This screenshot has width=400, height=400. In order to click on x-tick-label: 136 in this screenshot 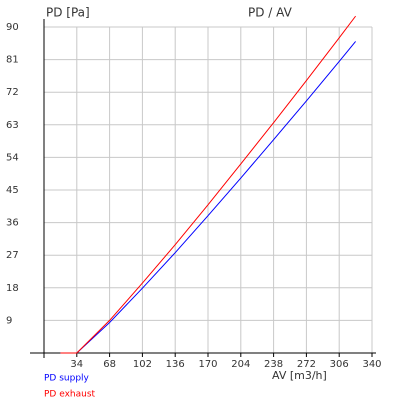, I will do `click(175, 364)`.